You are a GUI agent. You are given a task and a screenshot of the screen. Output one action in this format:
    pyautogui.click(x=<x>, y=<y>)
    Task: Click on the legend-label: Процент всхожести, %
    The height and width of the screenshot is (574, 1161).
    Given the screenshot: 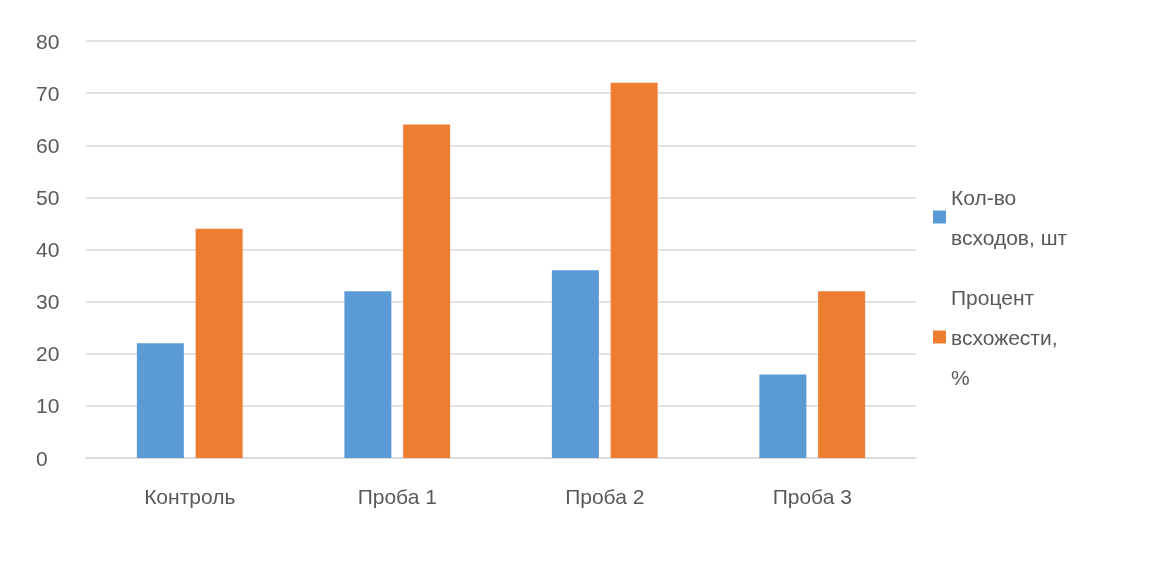 What is the action you would take?
    pyautogui.click(x=1007, y=337)
    